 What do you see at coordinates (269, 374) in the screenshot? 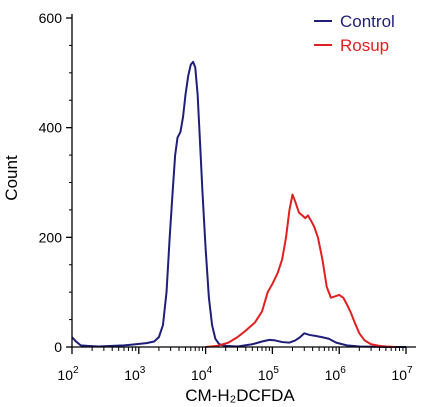
I see `x-tick-label: 10⁵` at bounding box center [269, 374].